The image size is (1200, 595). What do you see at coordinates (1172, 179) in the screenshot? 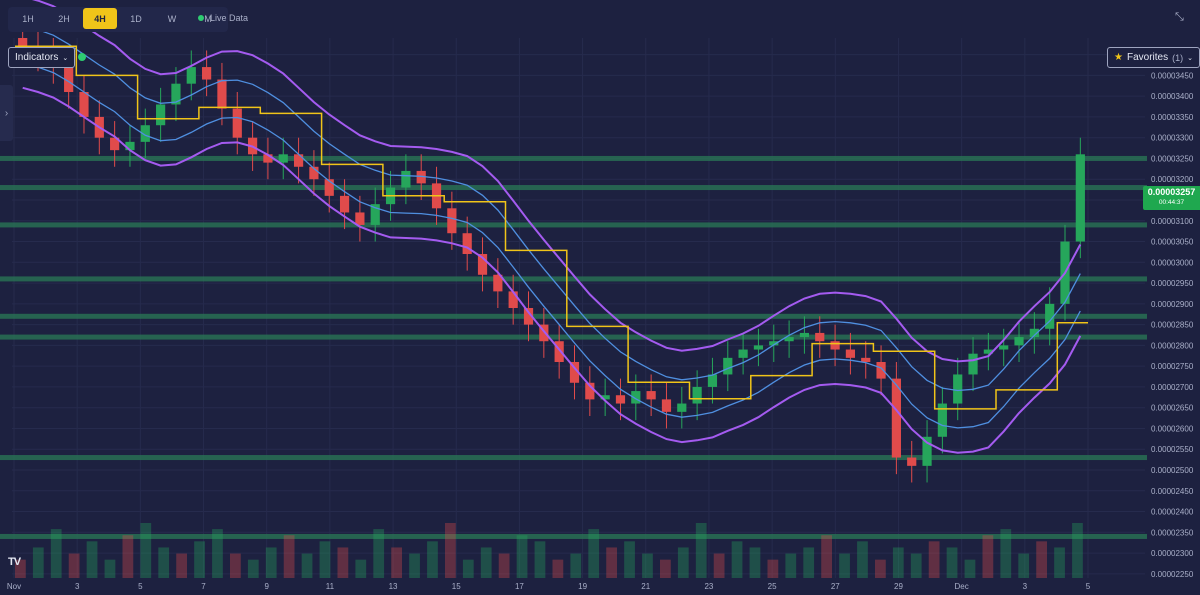
I see `y-tick-label: 0.00003200` at bounding box center [1172, 179].